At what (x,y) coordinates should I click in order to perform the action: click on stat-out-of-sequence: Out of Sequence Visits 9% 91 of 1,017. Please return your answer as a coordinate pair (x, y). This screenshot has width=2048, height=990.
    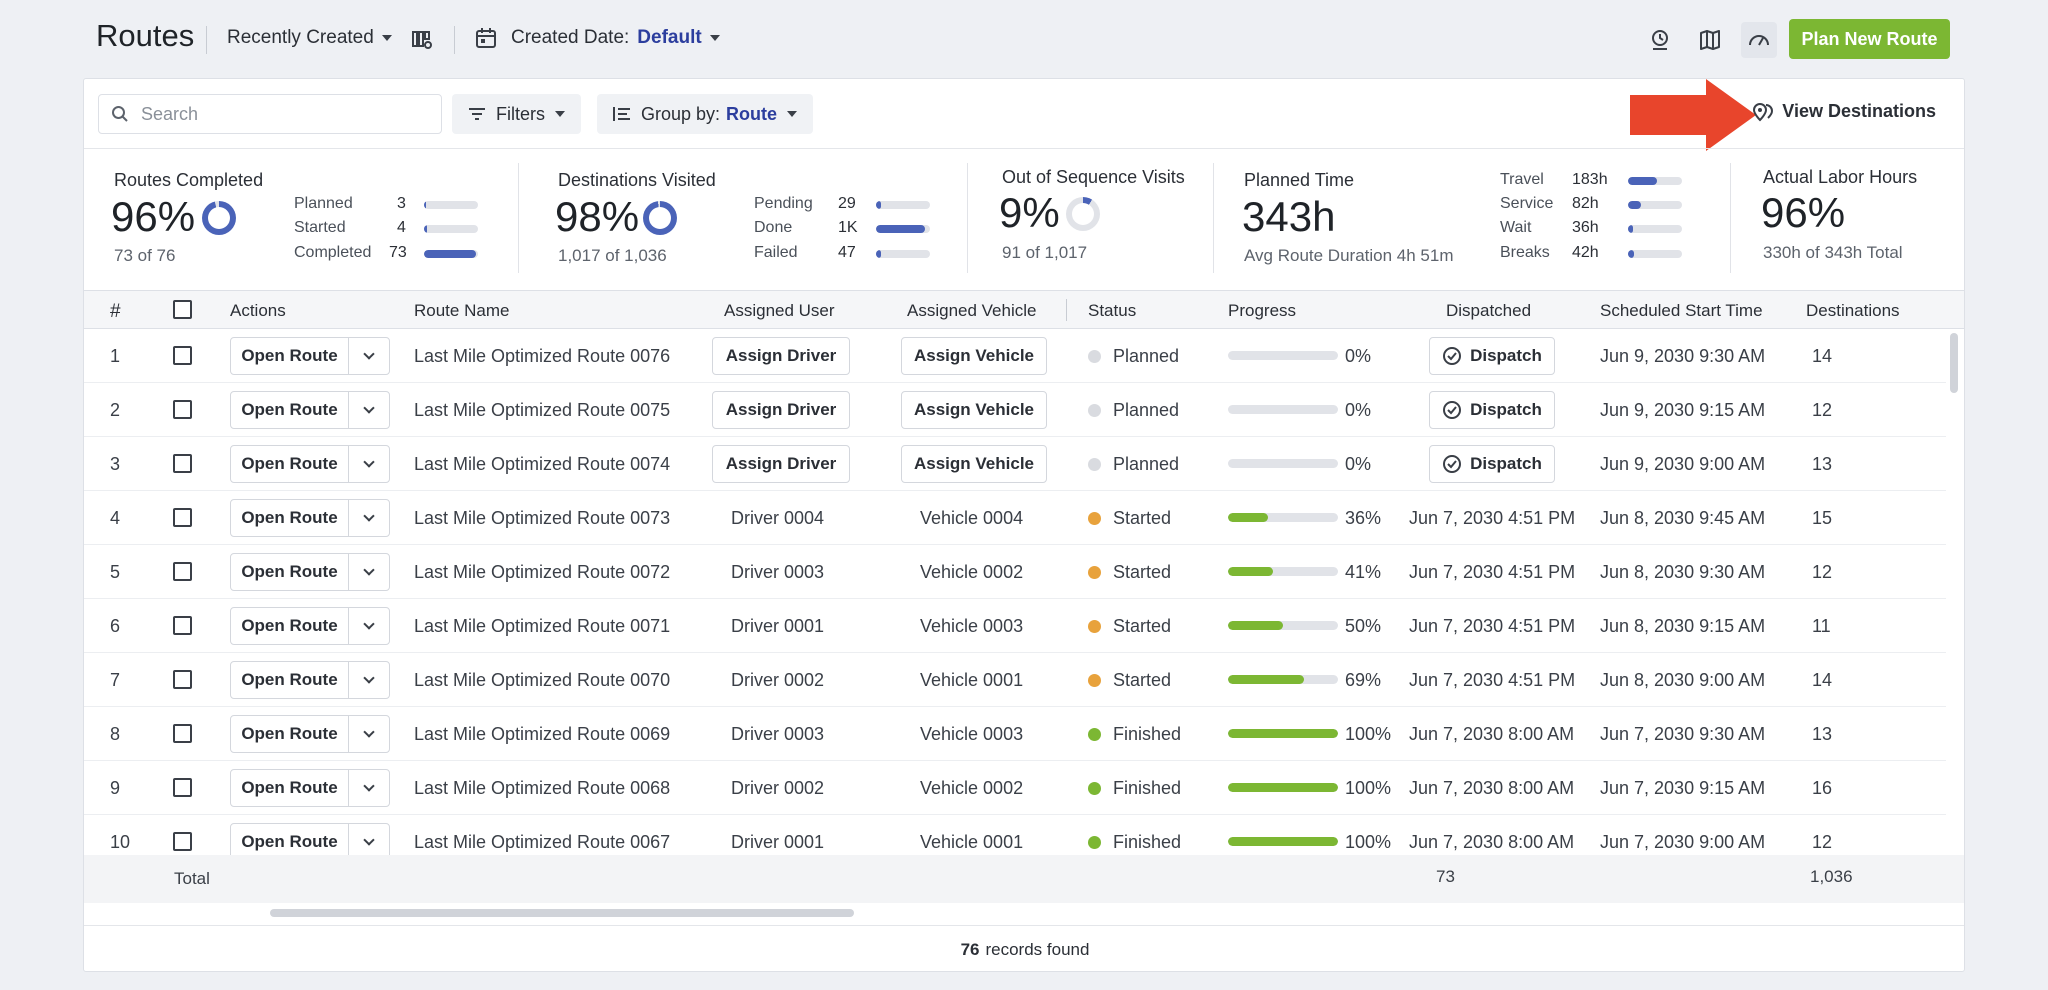
    Looking at the image, I should click on (1105, 220).